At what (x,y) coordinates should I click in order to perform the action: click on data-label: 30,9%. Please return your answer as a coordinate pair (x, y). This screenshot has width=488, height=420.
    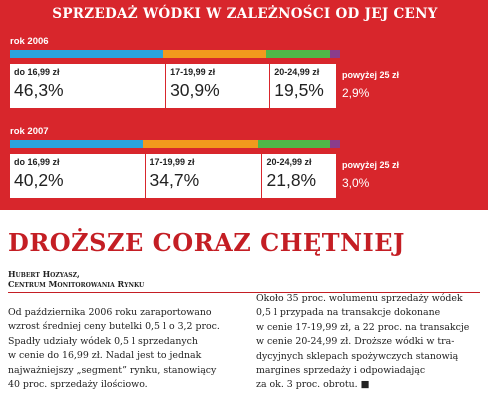
    Looking at the image, I should click on (195, 90).